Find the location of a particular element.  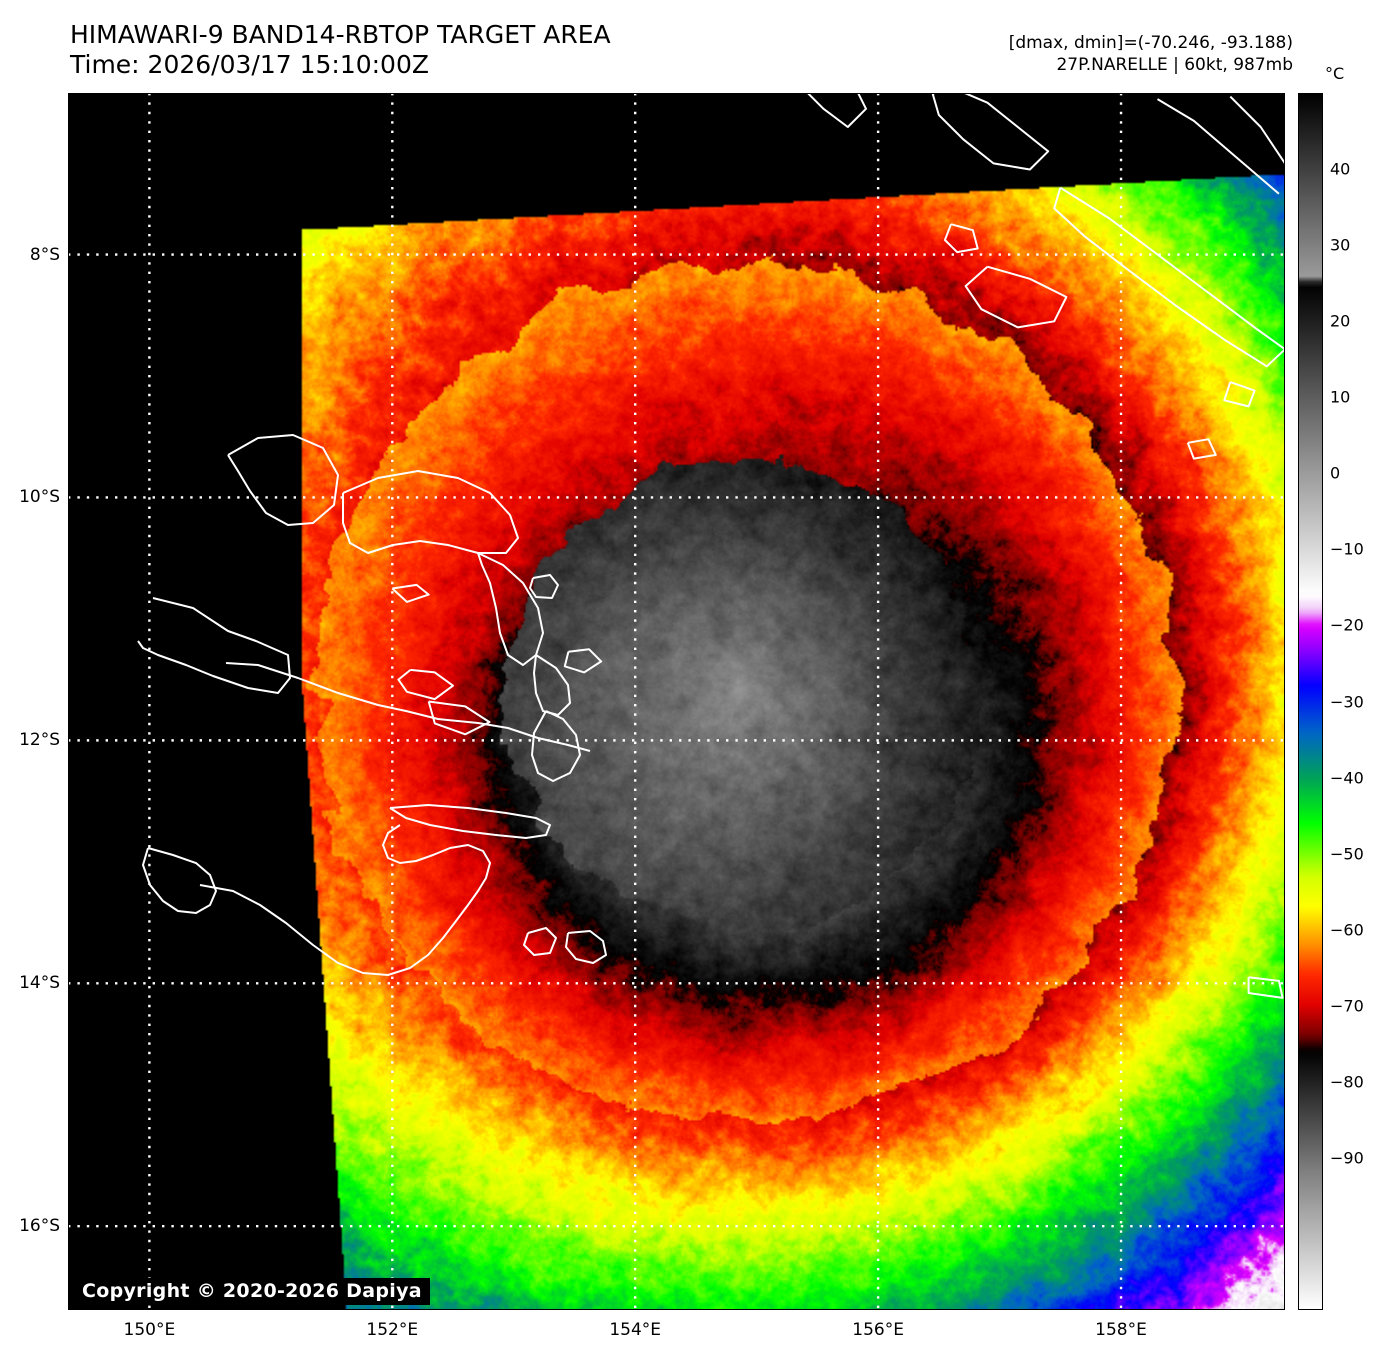

colorbar-tick-minus60: −60 is located at coordinates (1347, 930).